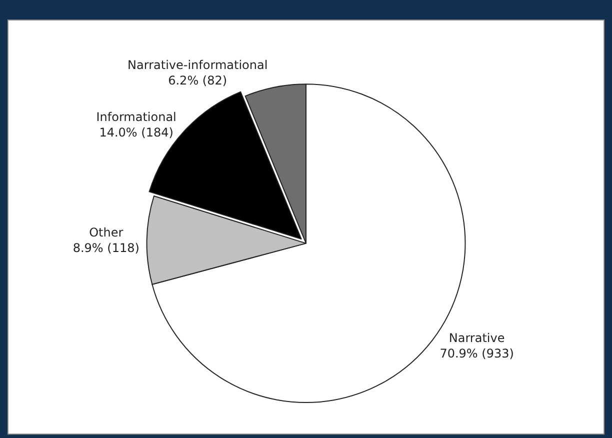  Describe the element at coordinates (106, 232) in the screenshot. I see `slice-label: Other` at that location.